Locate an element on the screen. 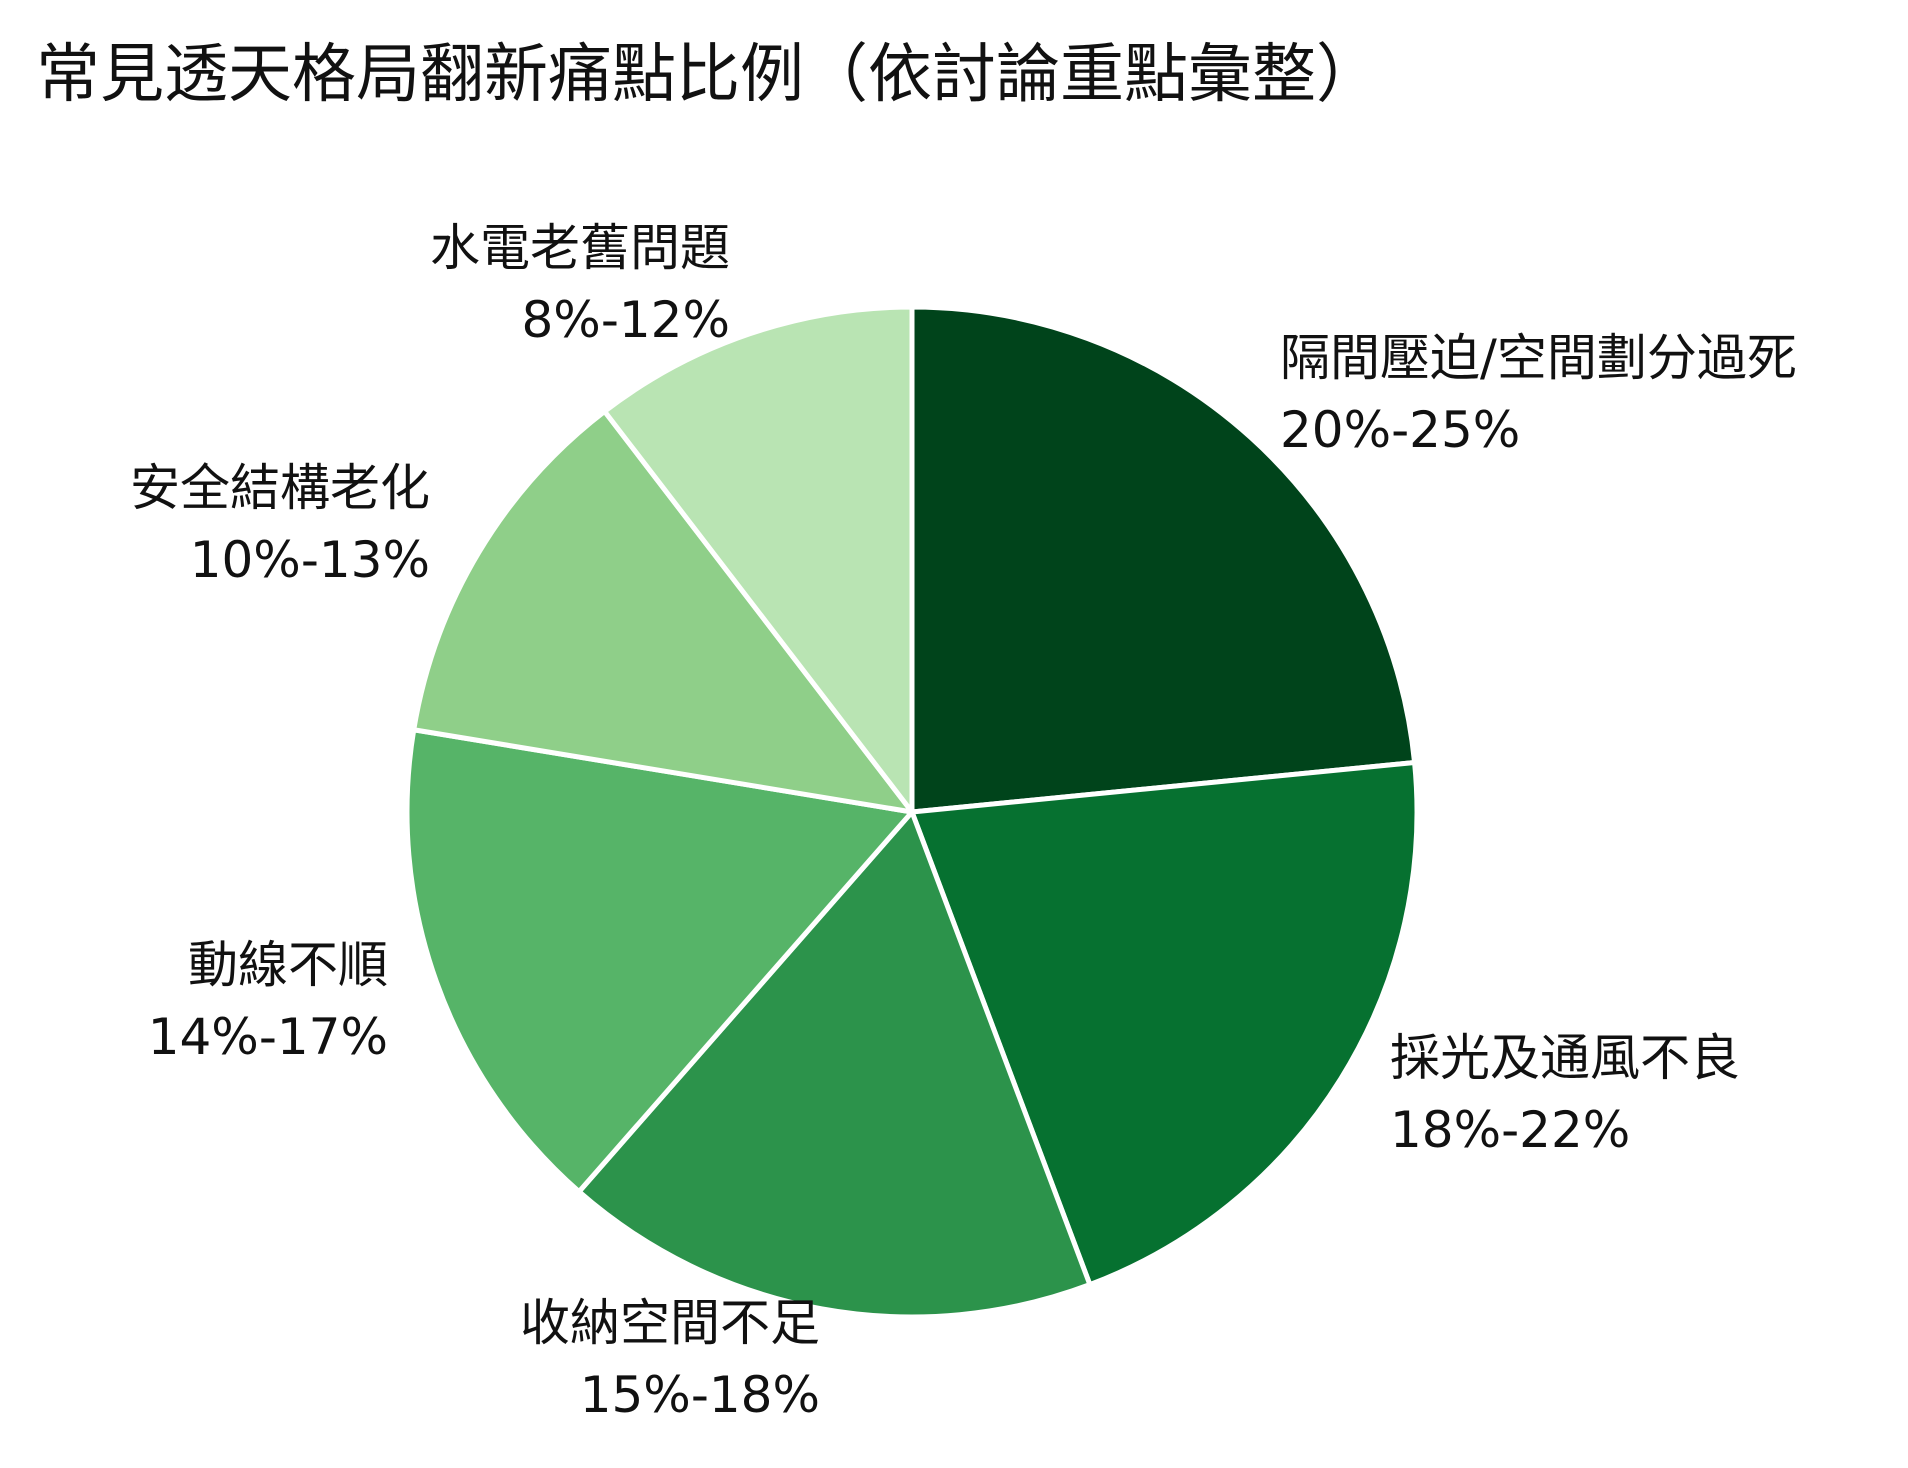 The height and width of the screenshot is (1468, 1908). slice-range-5: 10%-13% is located at coordinates (310, 560).